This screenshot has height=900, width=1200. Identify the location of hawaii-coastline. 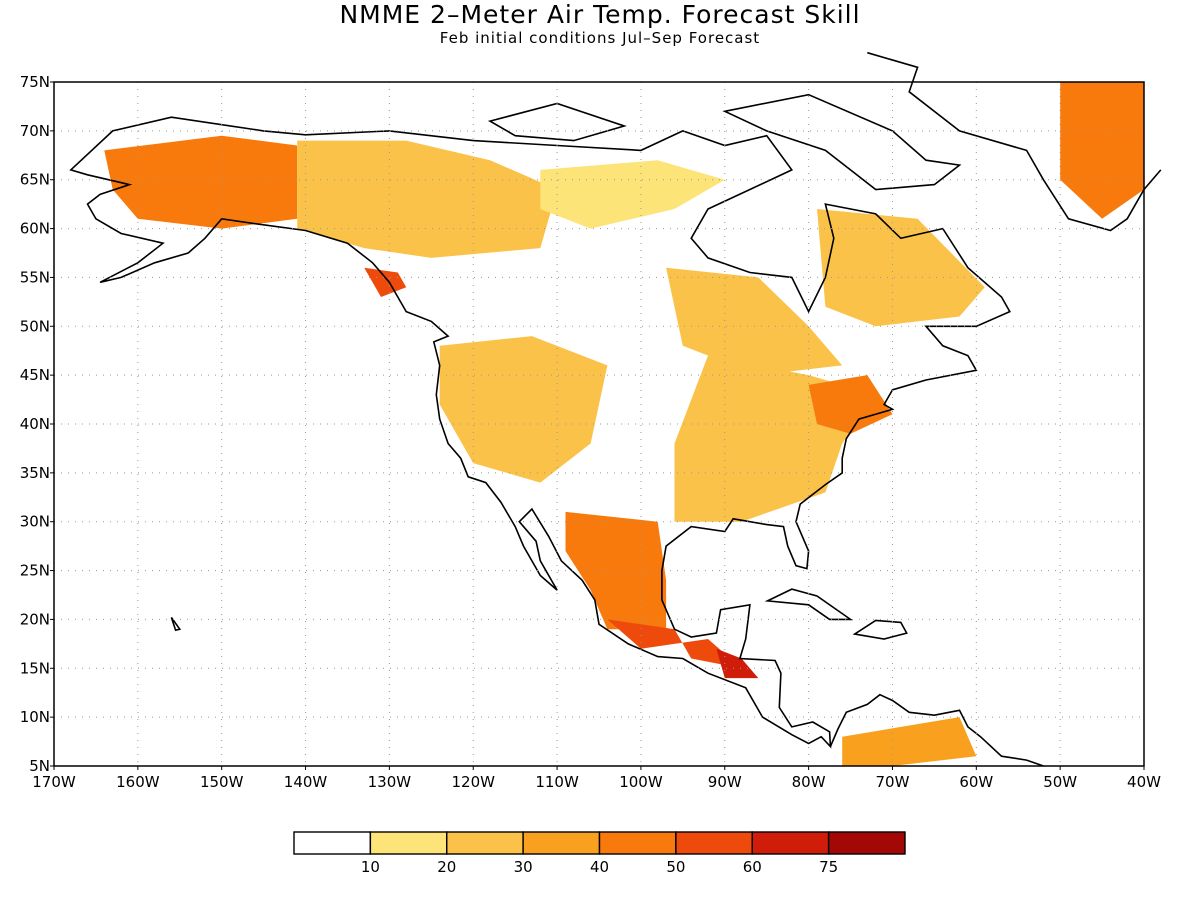
(176, 624).